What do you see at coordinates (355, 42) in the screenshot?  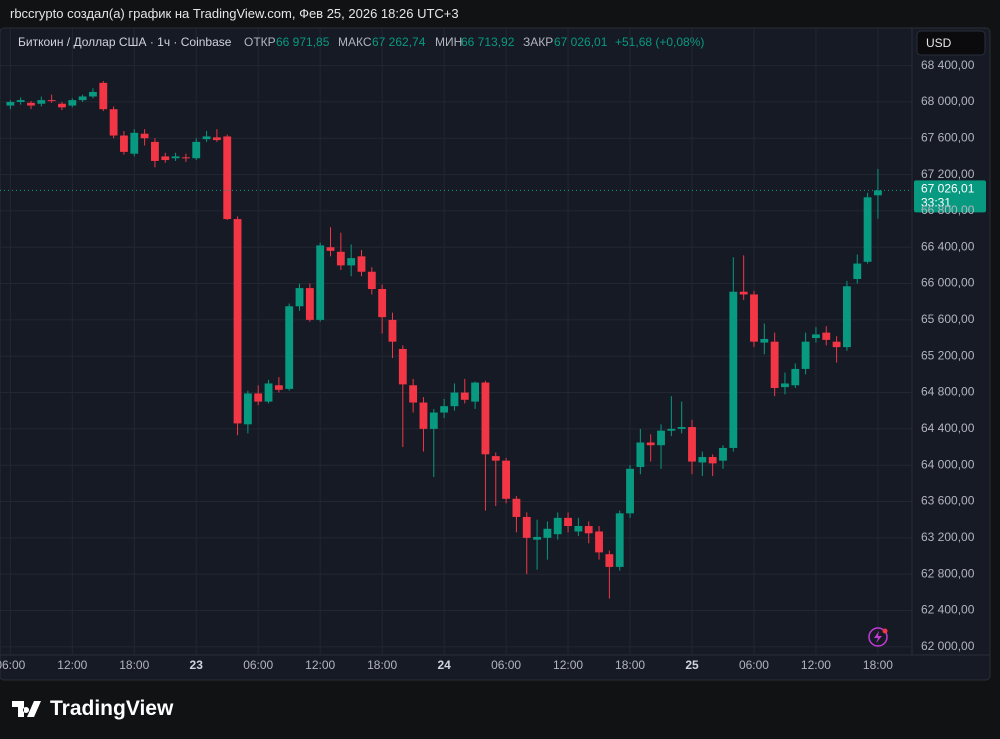 I see `high-label: МАКС` at bounding box center [355, 42].